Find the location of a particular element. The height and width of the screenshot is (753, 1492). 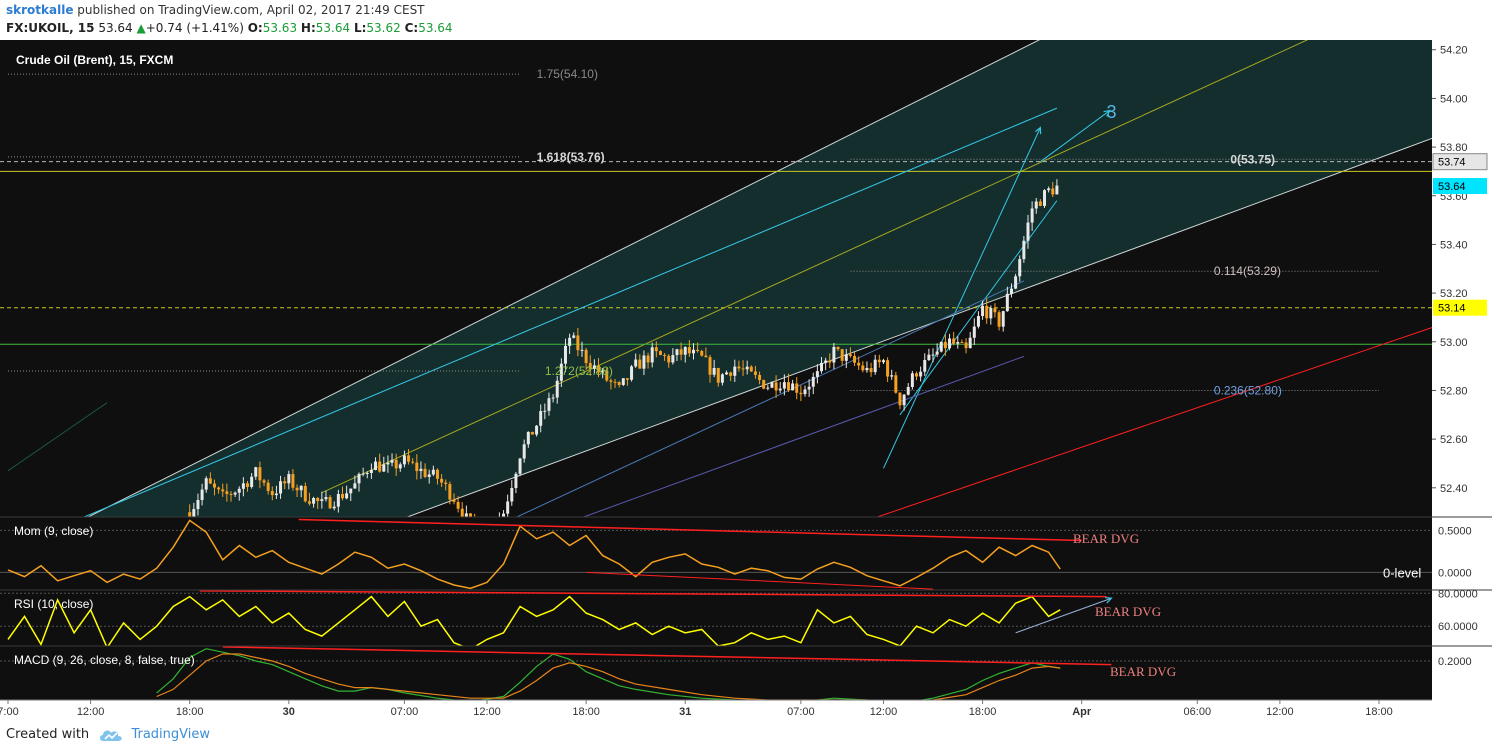

price-axis-label: 52.80 is located at coordinates (1454, 391).